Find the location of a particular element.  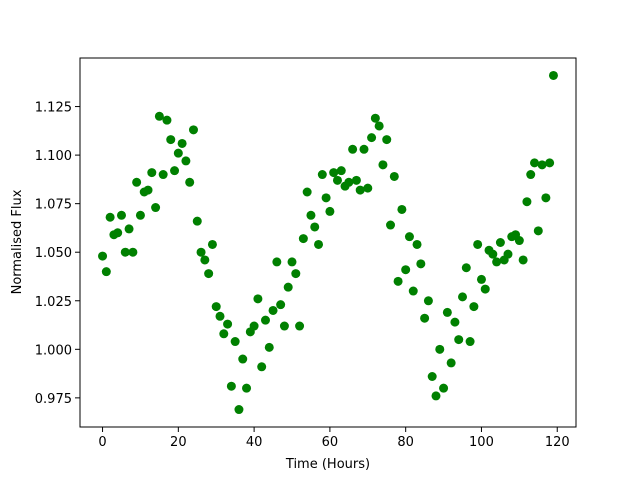

x-tick-label: 100 is located at coordinates (481, 442).